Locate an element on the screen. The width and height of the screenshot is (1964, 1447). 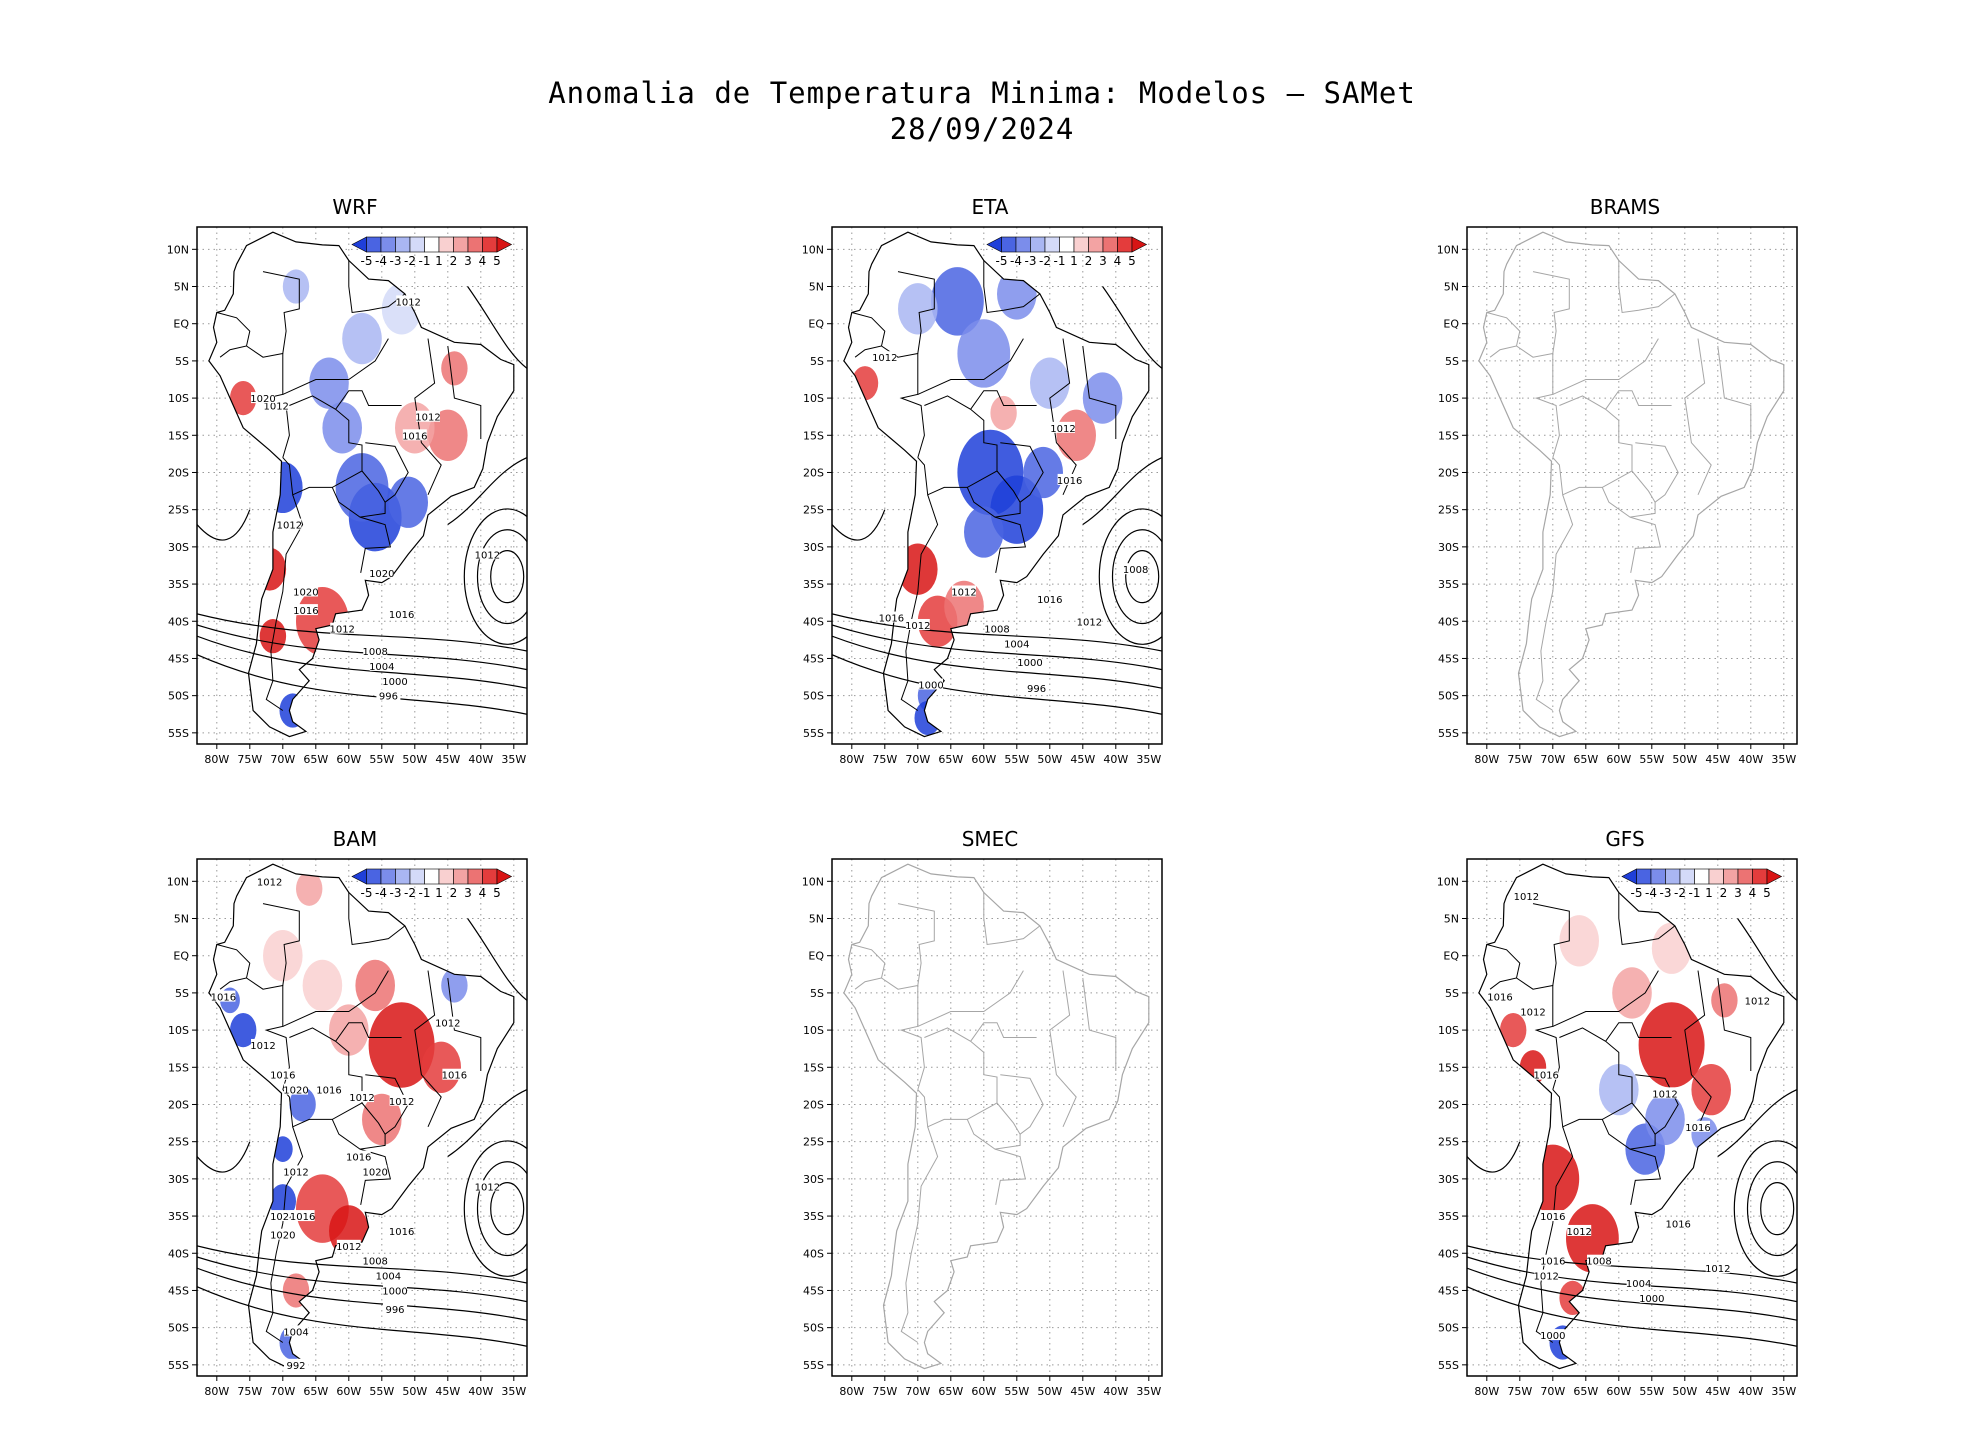
lat-tick-label: 30S is located at coordinates (178, 1179).